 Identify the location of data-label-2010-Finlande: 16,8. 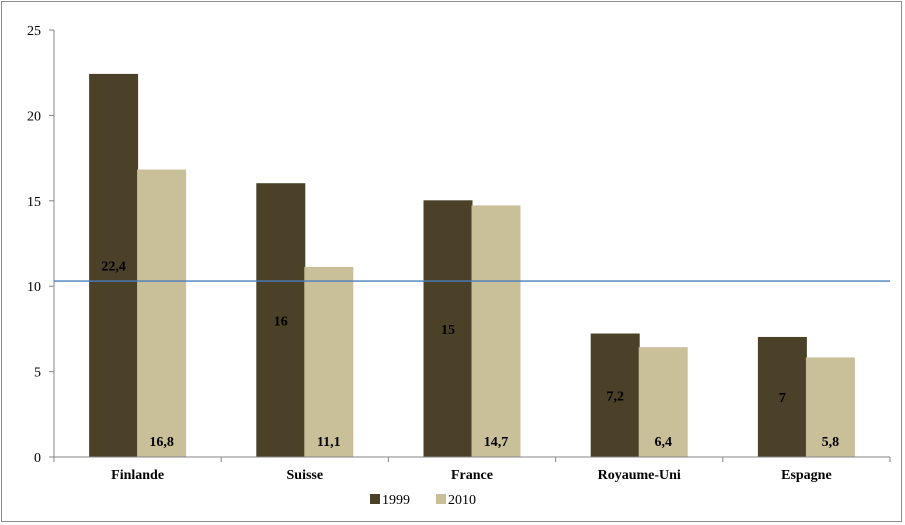
(161, 442).